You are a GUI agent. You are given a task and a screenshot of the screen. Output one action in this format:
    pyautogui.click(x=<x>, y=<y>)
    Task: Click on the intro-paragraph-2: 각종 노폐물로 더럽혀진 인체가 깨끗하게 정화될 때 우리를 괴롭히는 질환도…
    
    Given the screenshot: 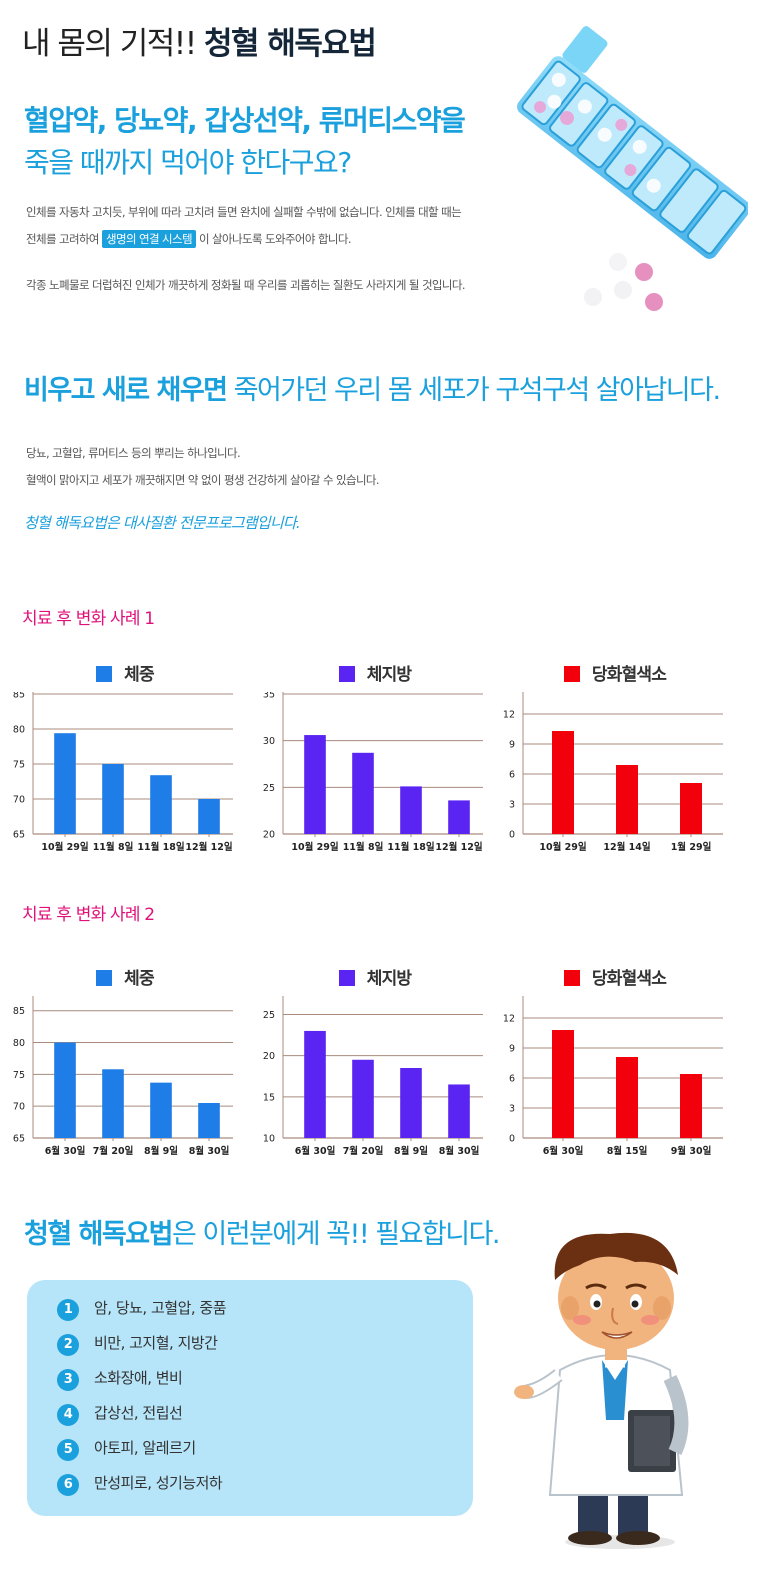 What is the action you would take?
    pyautogui.click(x=246, y=285)
    